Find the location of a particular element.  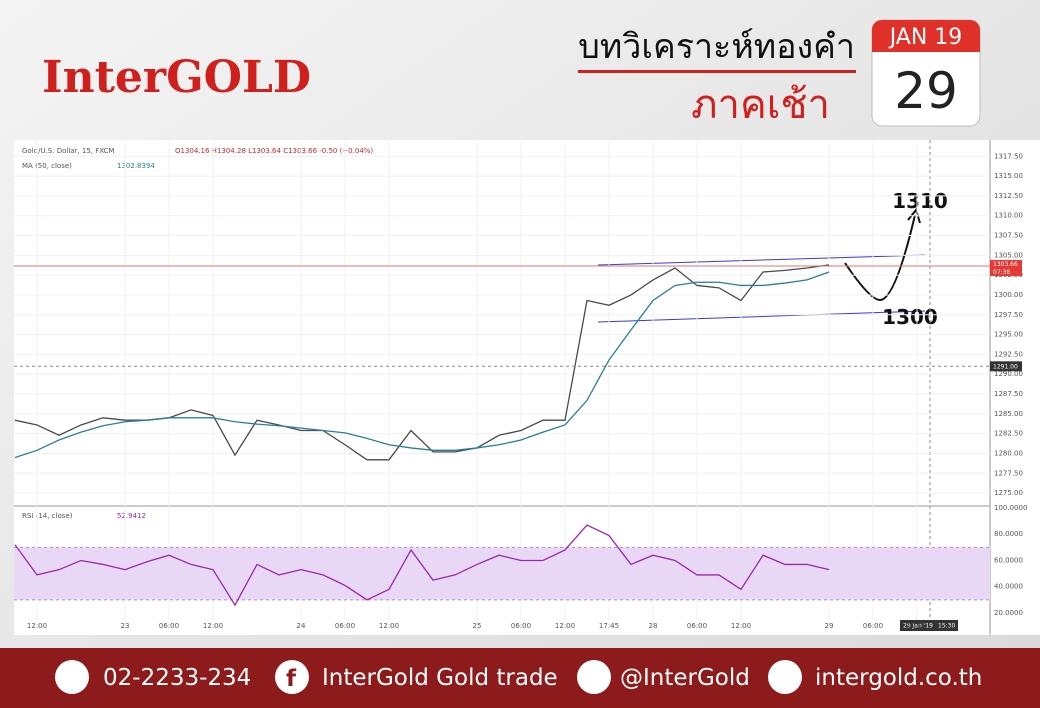

crosshair-time: 29 Jan '19 is located at coordinates (918, 626).